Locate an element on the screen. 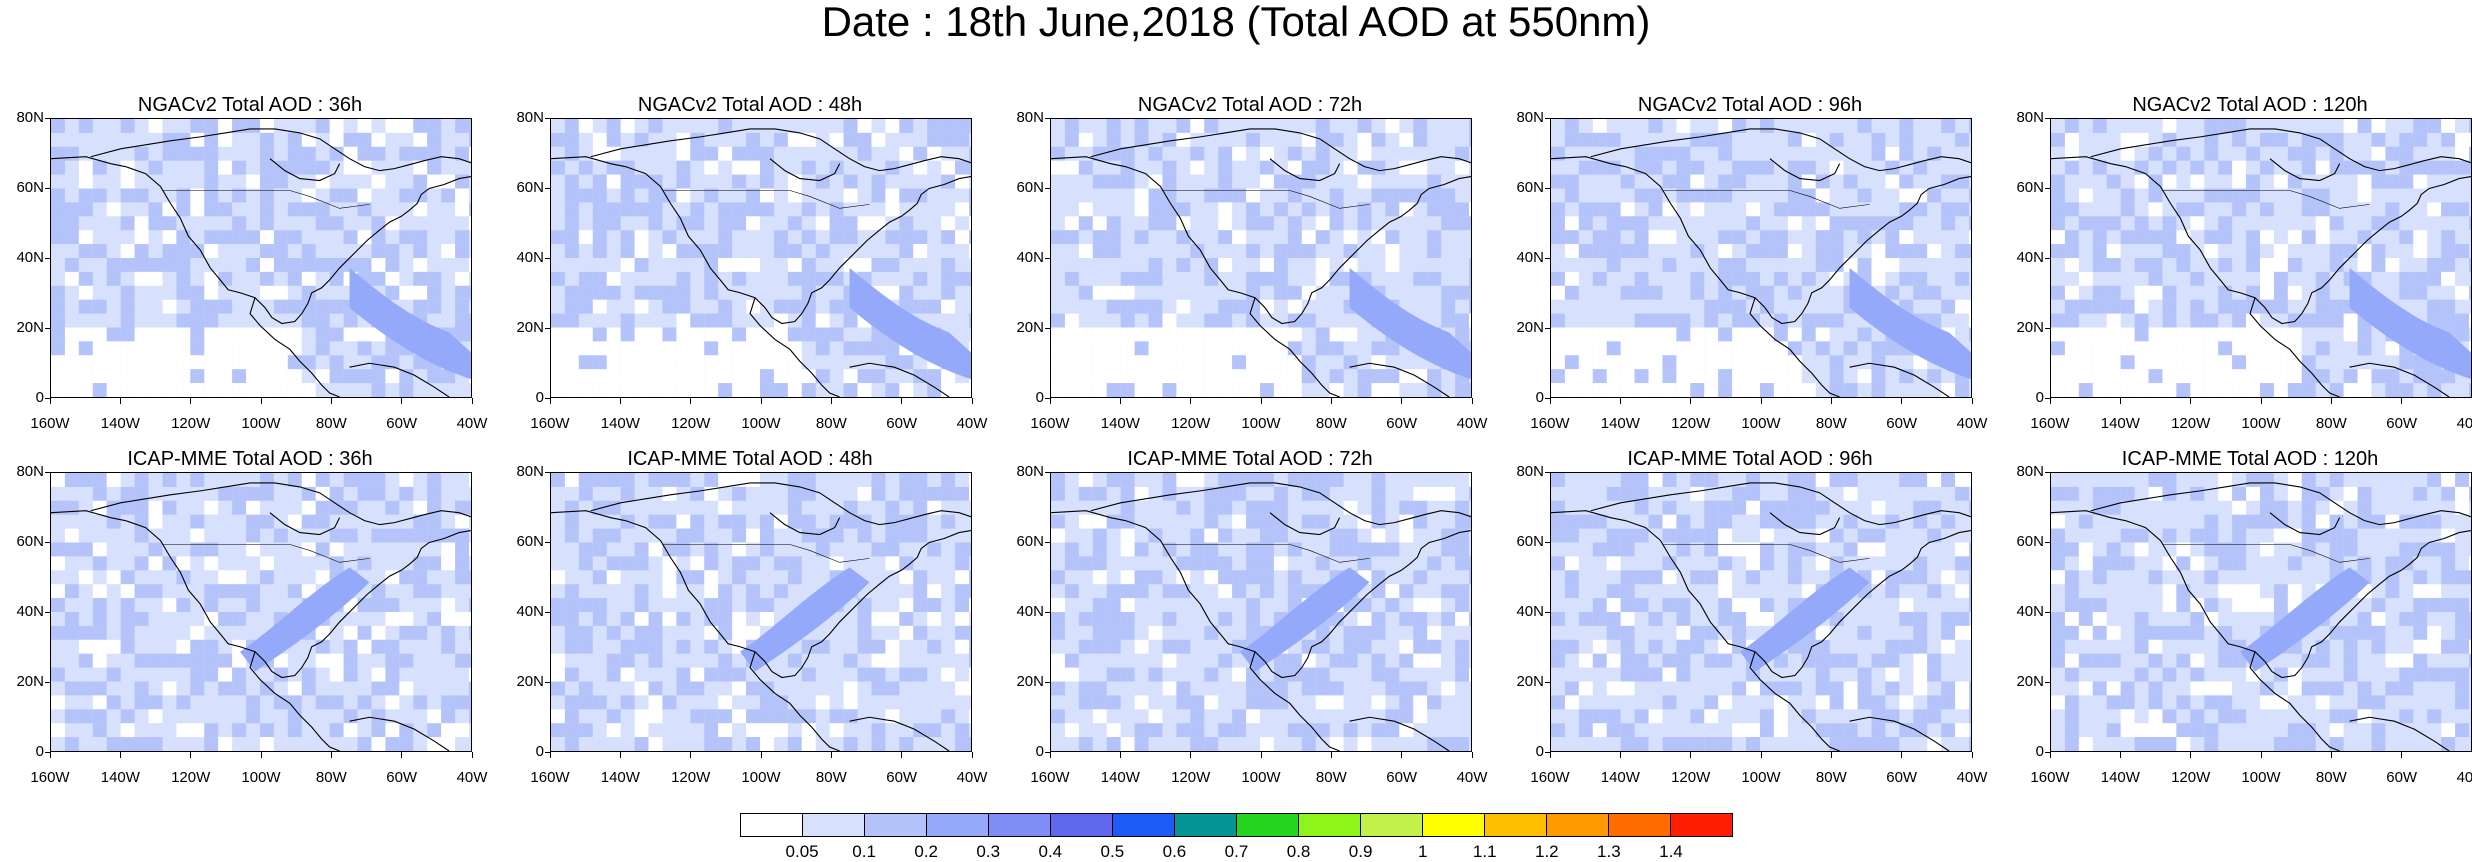 The height and width of the screenshot is (862, 2472). y-tick-label: 40N is located at coordinates (530, 257).